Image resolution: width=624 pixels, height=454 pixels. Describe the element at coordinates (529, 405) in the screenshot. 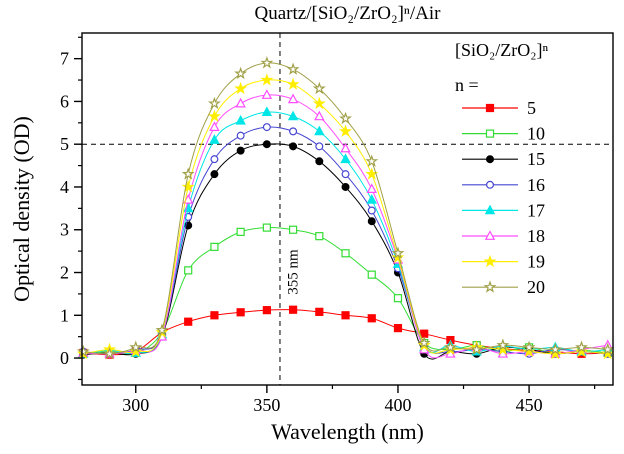

I see `x-tick-label: 450` at that location.